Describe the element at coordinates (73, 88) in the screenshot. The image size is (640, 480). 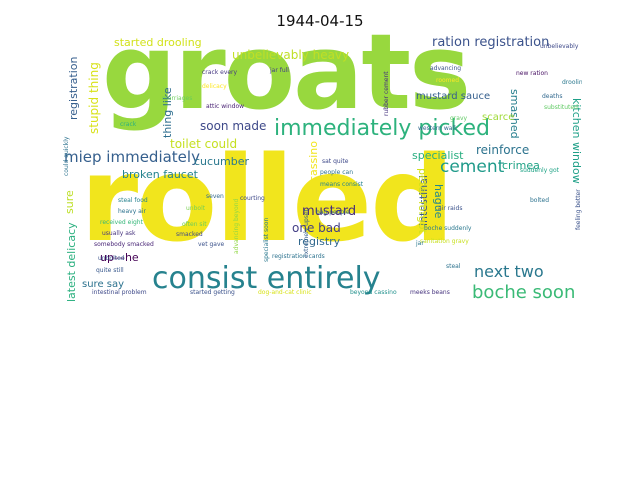
I see `cloud-word: registration` at that location.